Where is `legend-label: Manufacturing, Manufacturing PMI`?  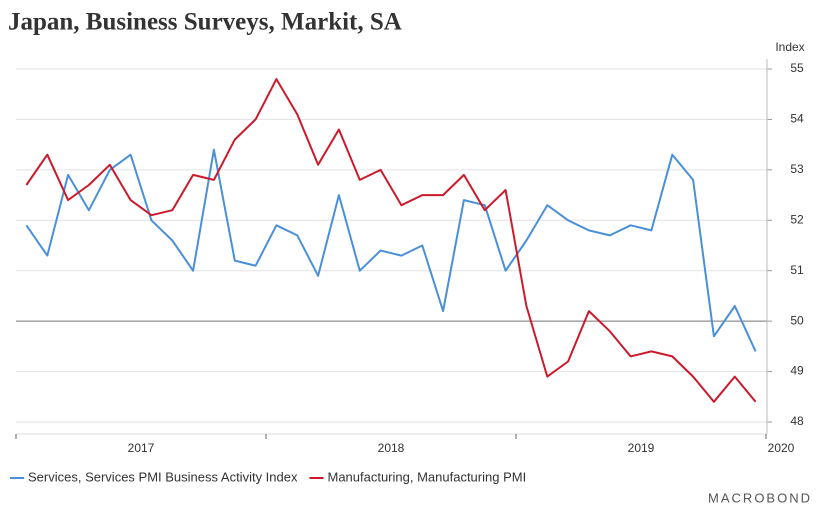
legend-label: Manufacturing, Manufacturing PMI is located at coordinates (426, 476).